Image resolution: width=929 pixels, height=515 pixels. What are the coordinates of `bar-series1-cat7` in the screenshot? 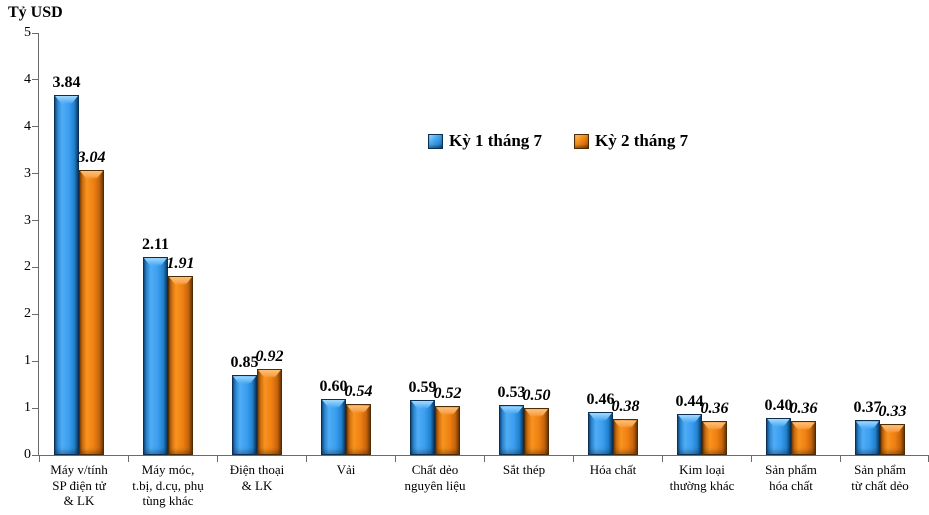 It's located at (600, 433).